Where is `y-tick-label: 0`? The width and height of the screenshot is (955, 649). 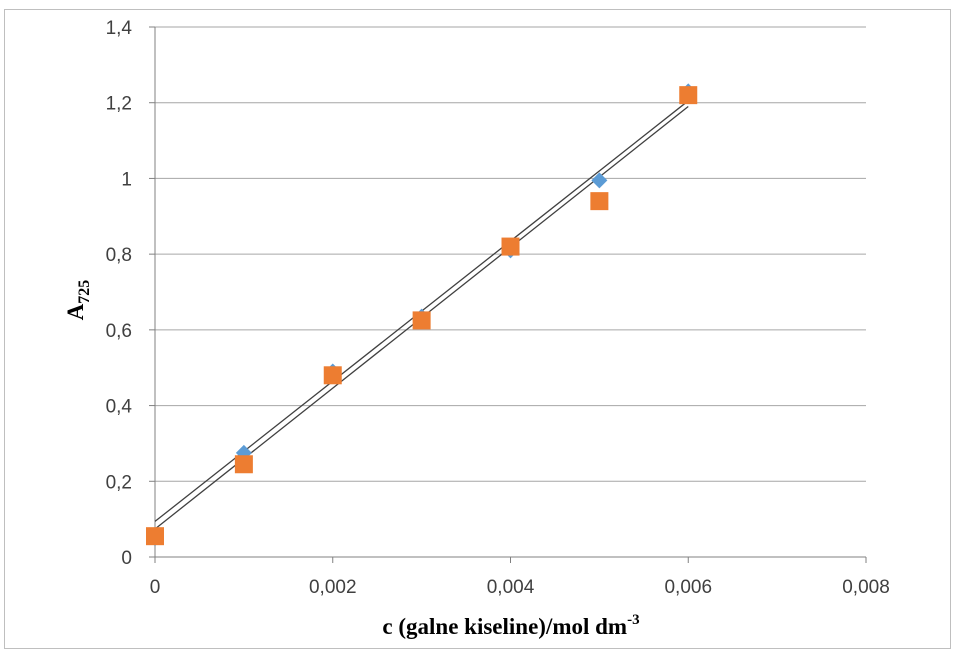
y-tick-label: 0 is located at coordinates (126, 558).